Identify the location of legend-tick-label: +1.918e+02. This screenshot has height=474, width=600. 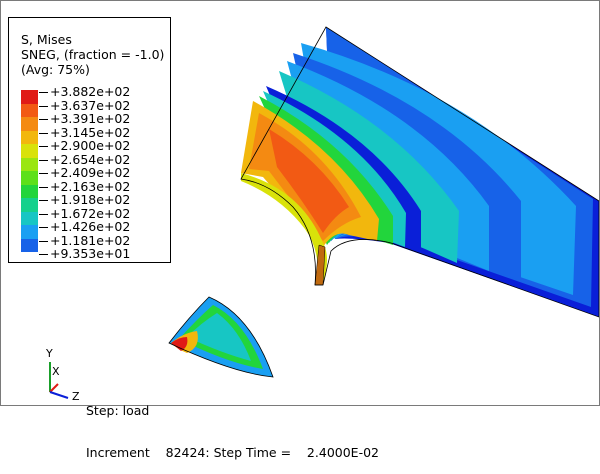
(84, 199).